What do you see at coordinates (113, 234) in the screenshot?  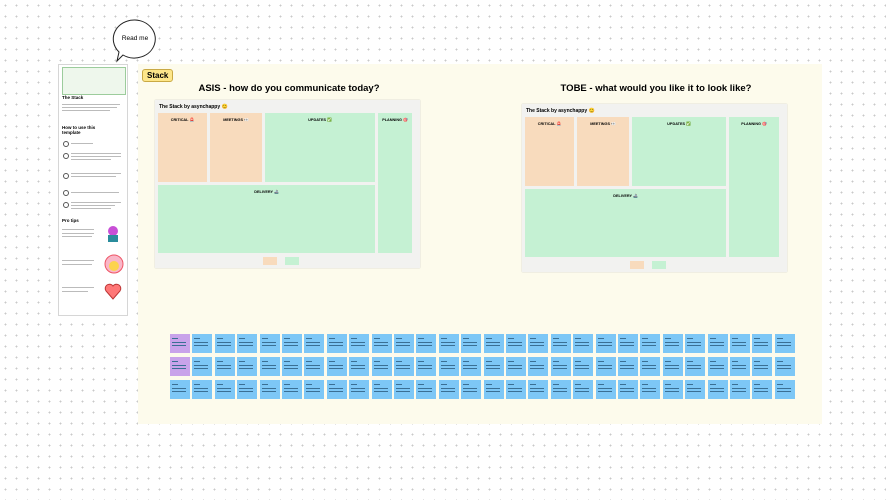 I see `tip-icon` at bounding box center [113, 234].